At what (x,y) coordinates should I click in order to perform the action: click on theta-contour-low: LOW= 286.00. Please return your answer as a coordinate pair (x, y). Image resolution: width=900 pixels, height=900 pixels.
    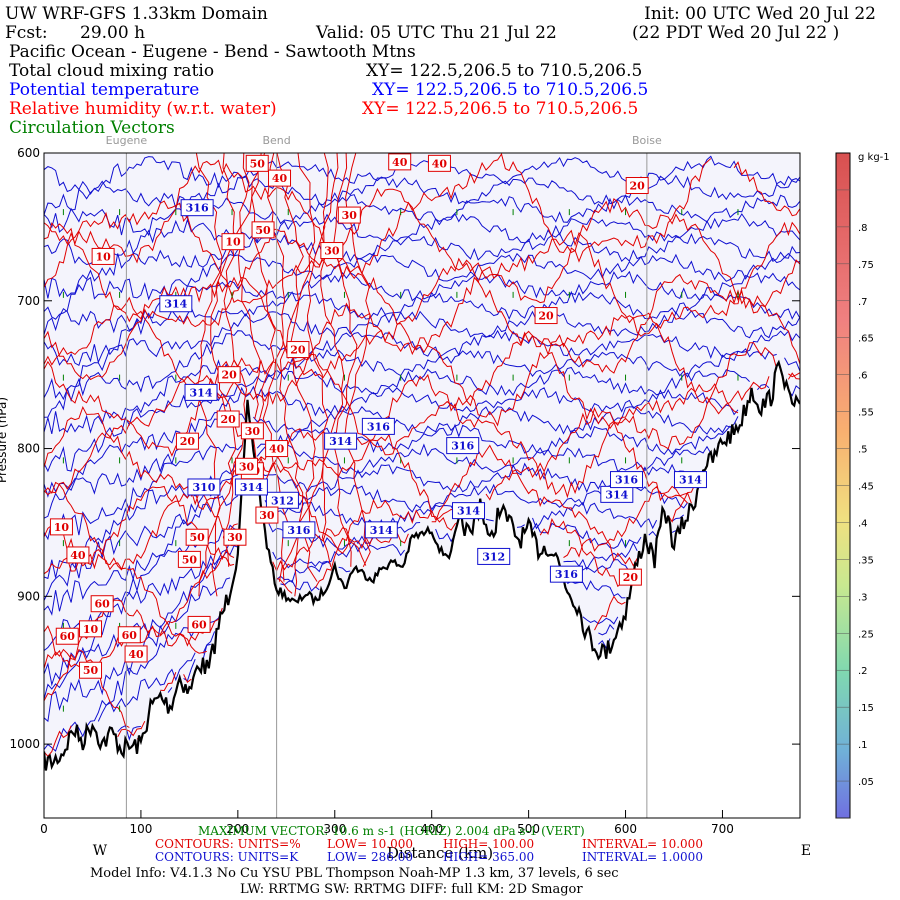
    Looking at the image, I should click on (370, 857).